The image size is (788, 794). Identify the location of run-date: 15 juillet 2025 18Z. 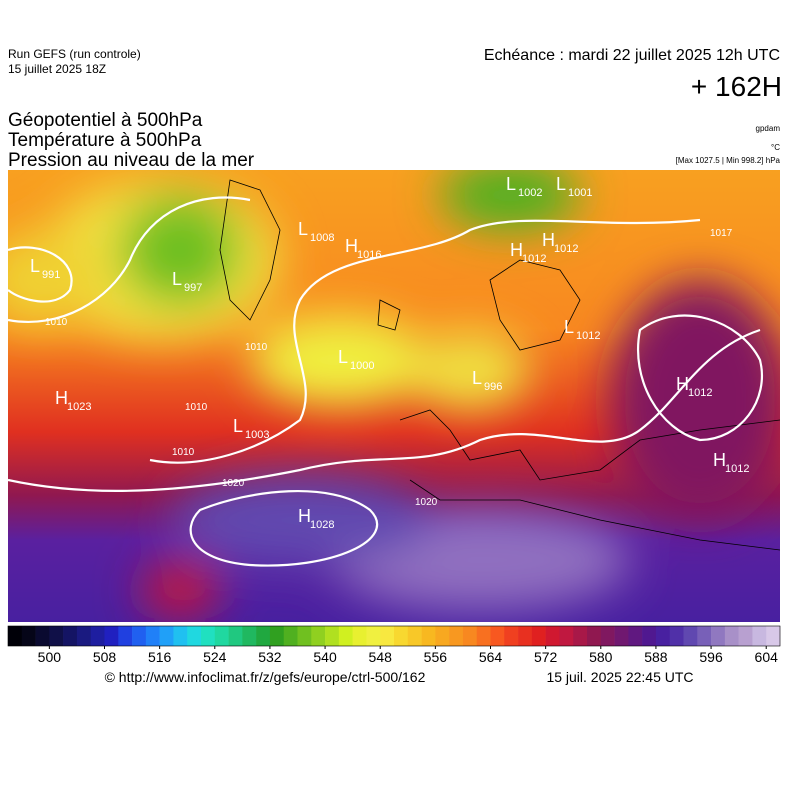
(57, 69).